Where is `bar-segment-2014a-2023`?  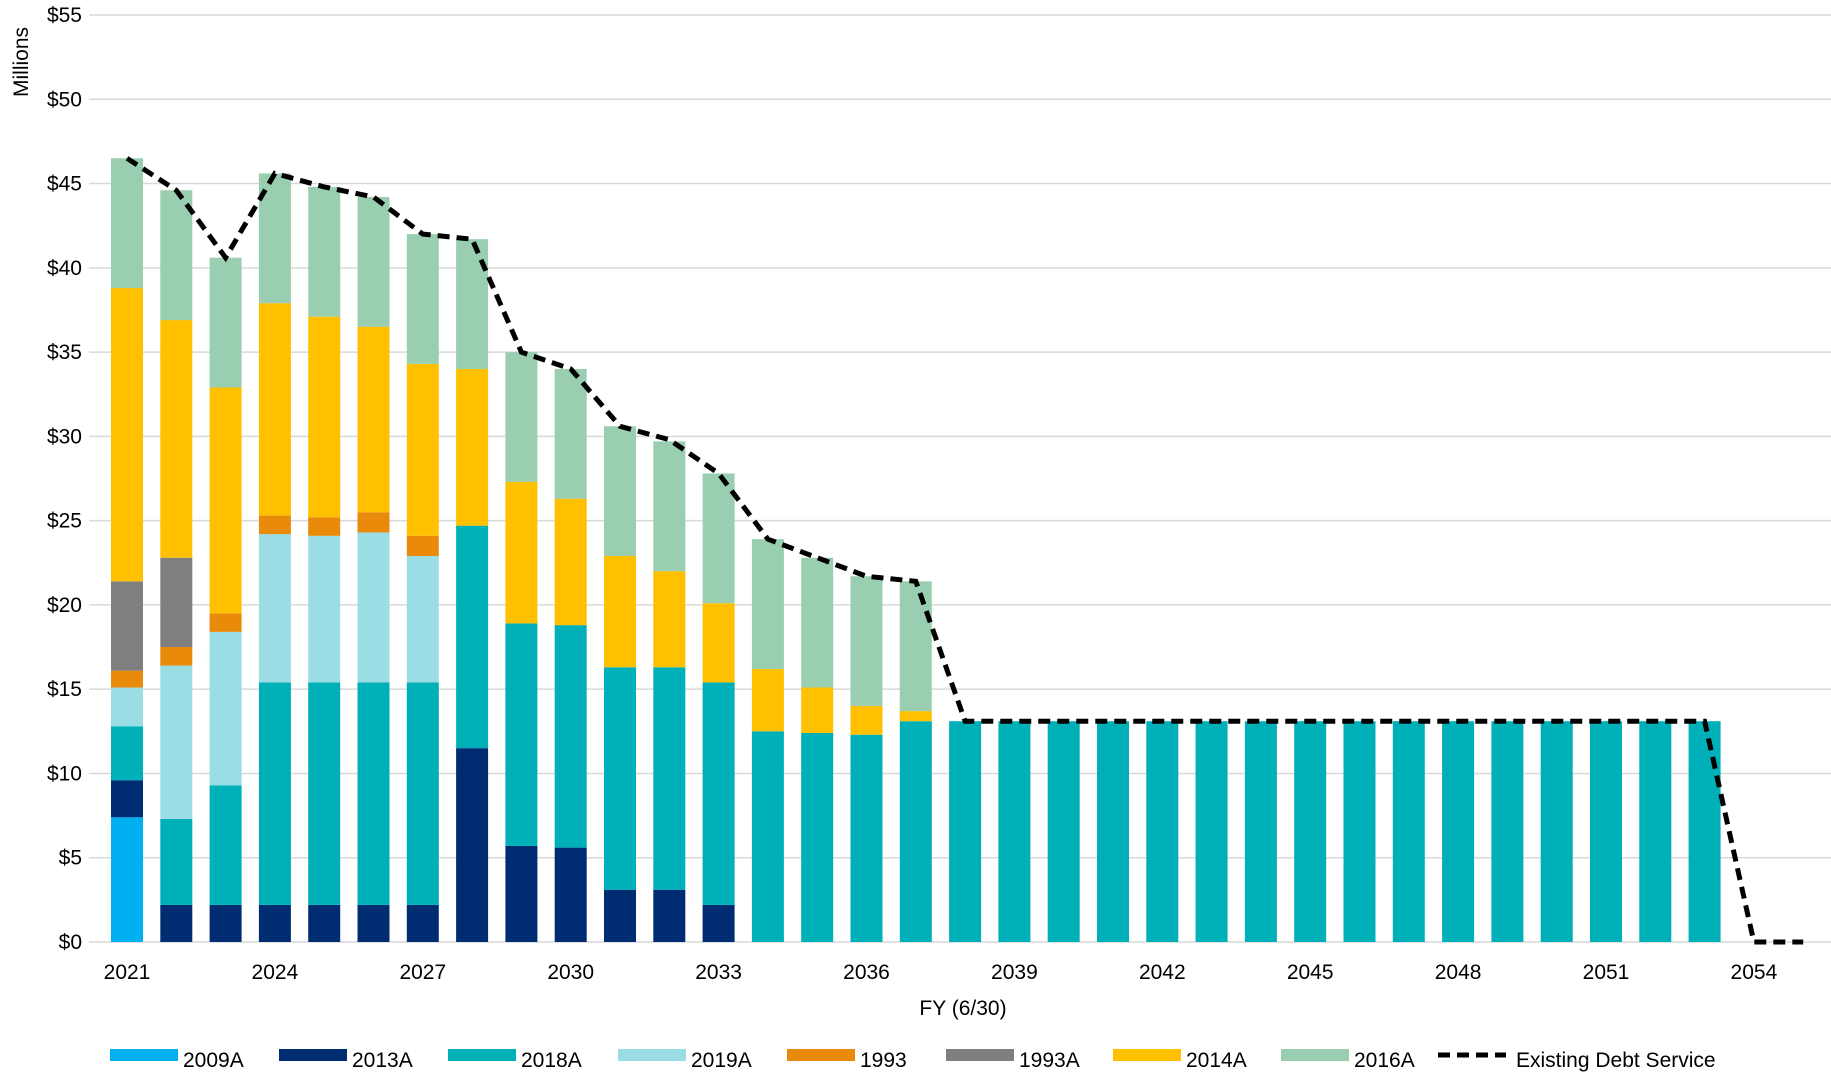
bar-segment-2014a-2023 is located at coordinates (225, 500).